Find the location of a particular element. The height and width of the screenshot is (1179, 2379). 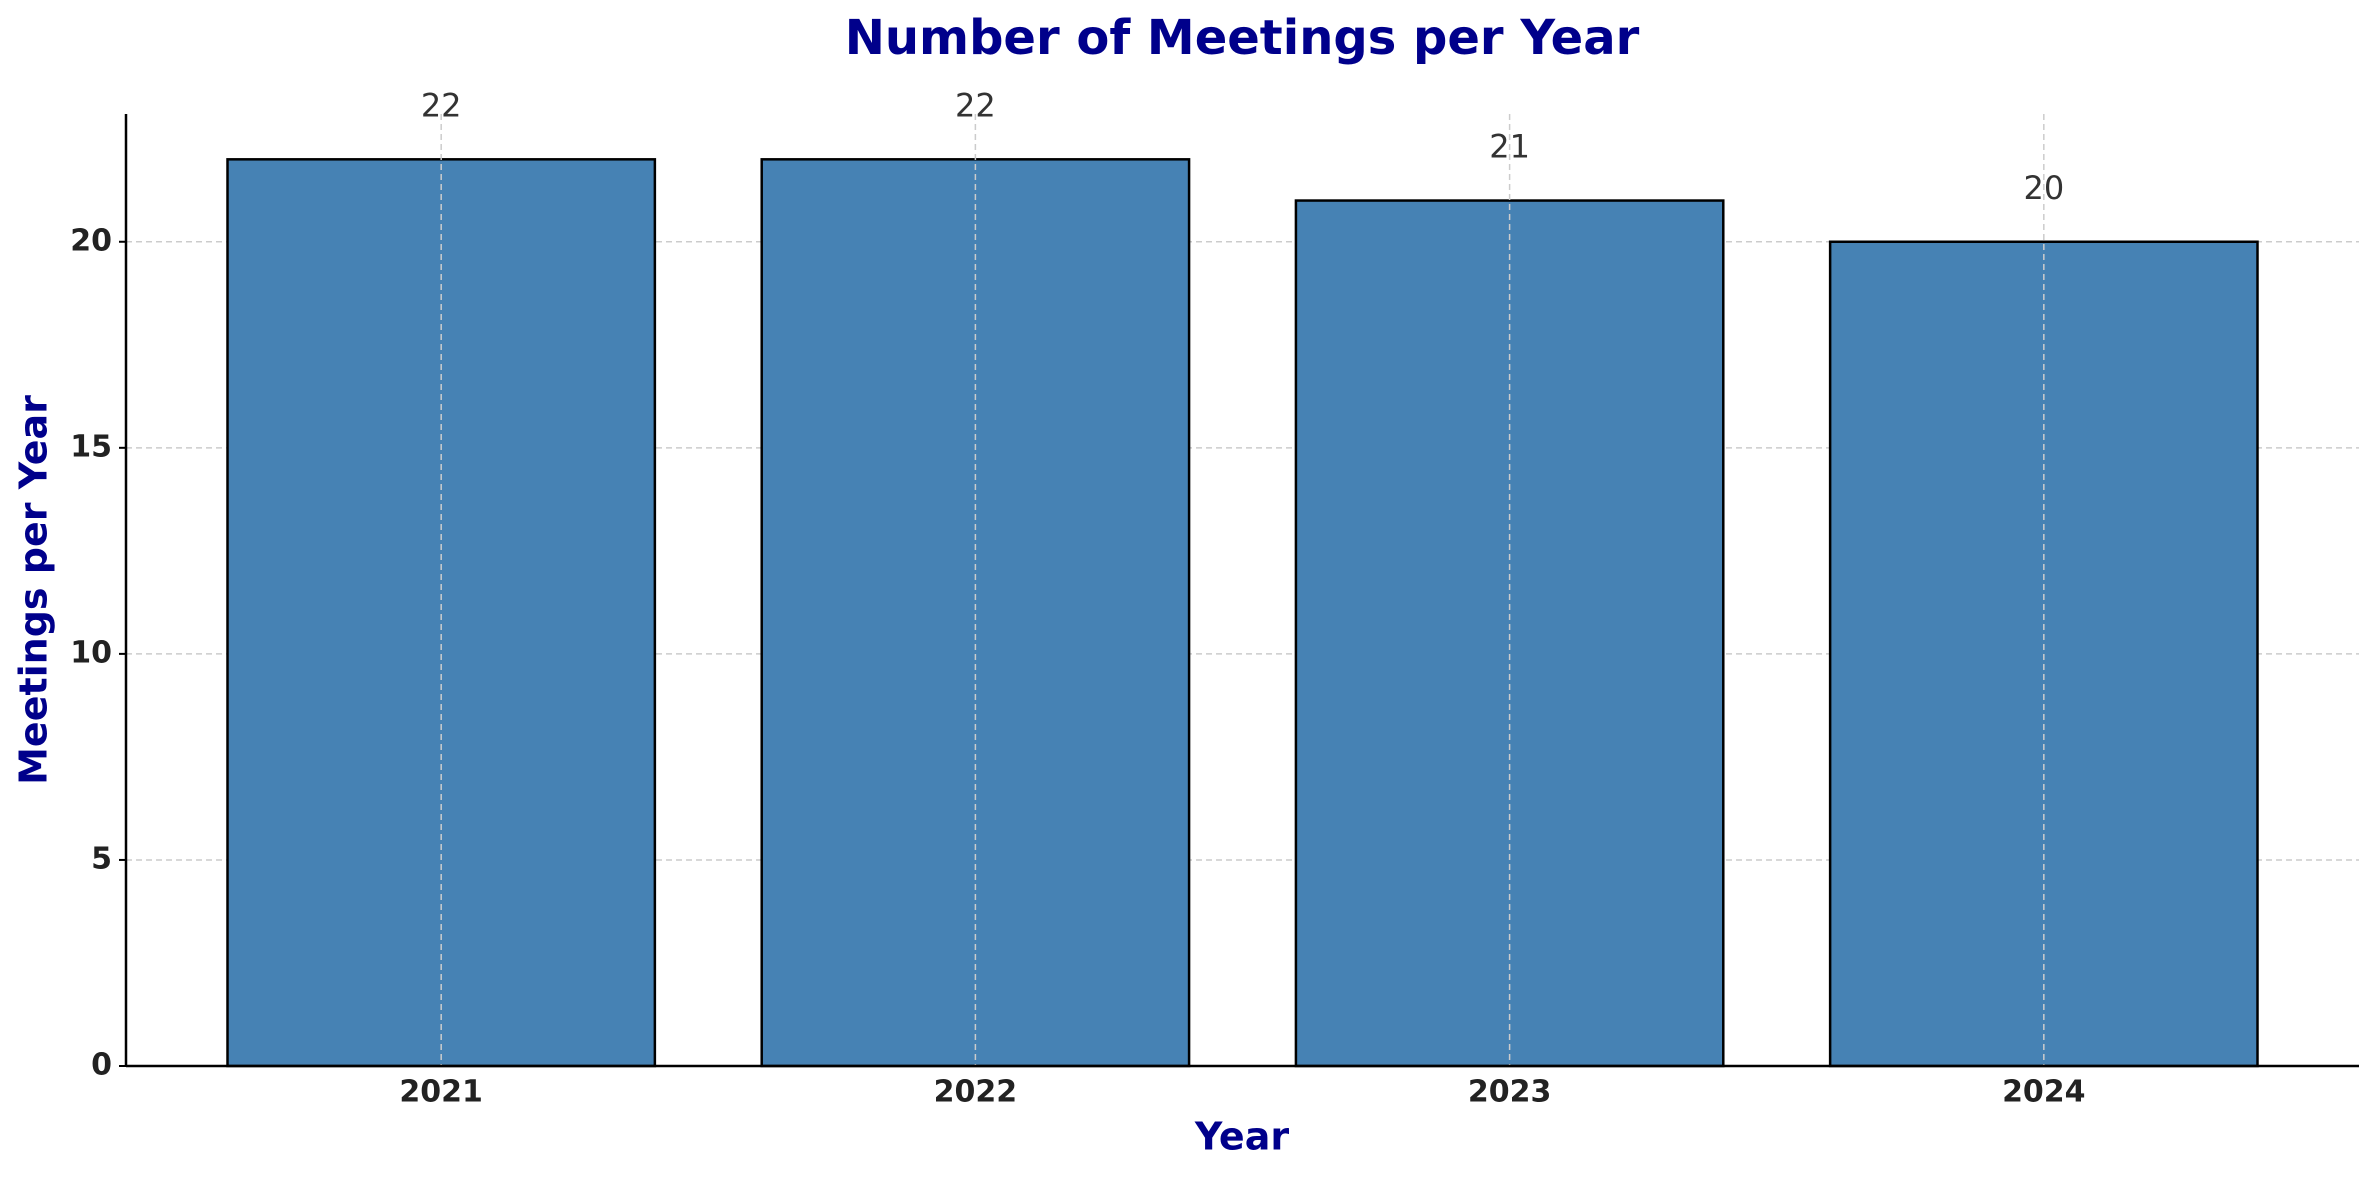

y-tick-label: 5 is located at coordinates (101, 858).